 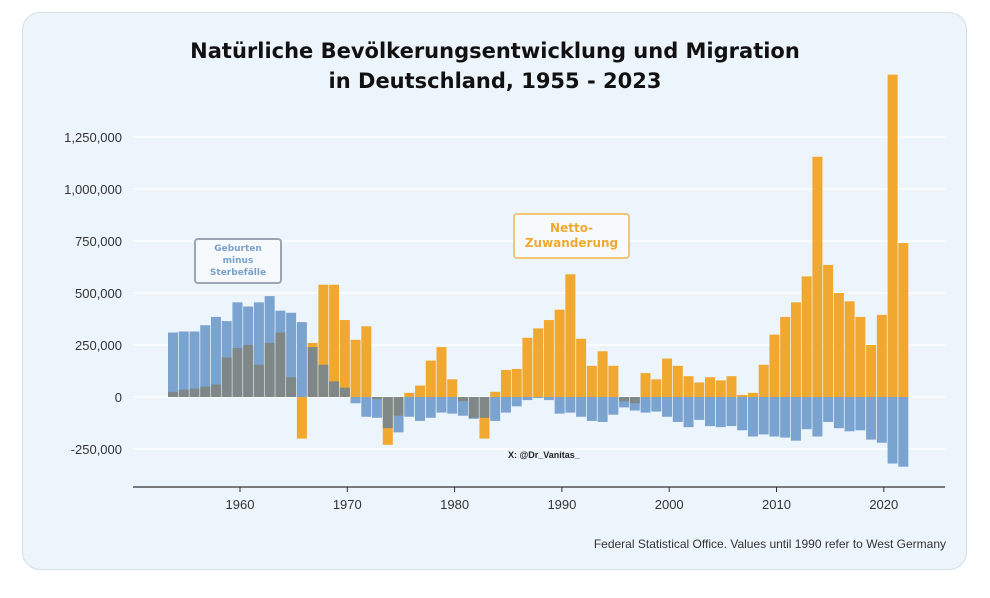 I want to click on title-line-2: in Deutschland, 1955 - 2023, so click(x=495, y=81).